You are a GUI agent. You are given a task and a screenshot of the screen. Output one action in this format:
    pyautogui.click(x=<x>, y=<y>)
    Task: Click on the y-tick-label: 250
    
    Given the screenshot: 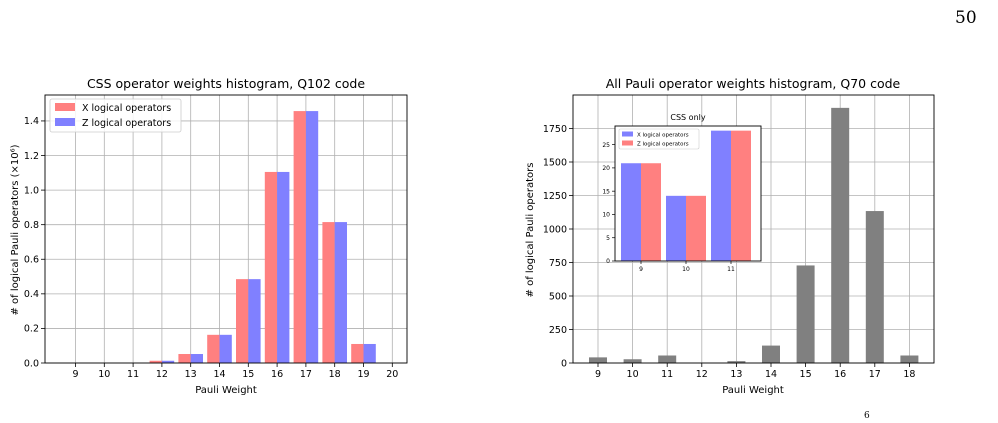 What is the action you would take?
    pyautogui.click(x=558, y=330)
    